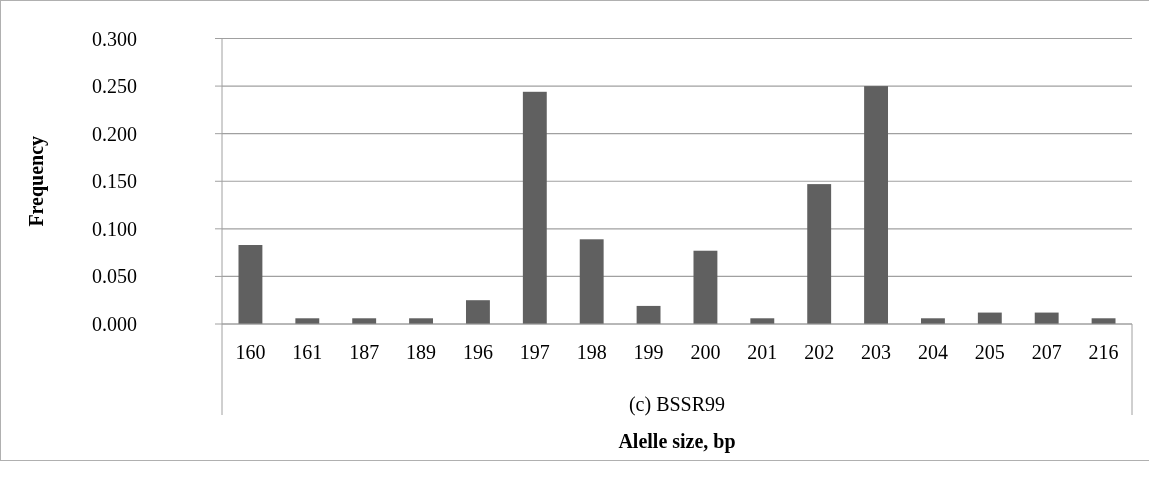 This screenshot has width=1149, height=482. Describe the element at coordinates (36, 181) in the screenshot. I see `y-axis-title: Frequency` at that location.